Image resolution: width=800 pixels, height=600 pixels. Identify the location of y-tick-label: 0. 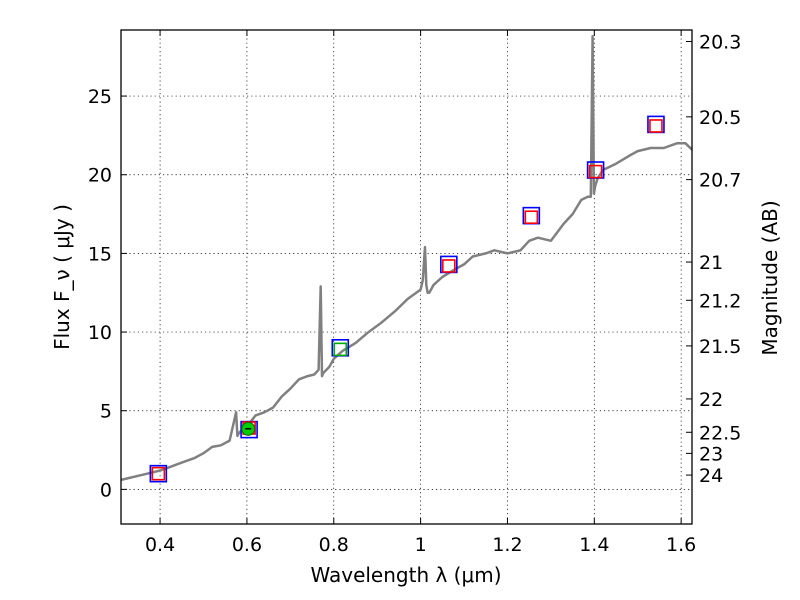
(106, 490).